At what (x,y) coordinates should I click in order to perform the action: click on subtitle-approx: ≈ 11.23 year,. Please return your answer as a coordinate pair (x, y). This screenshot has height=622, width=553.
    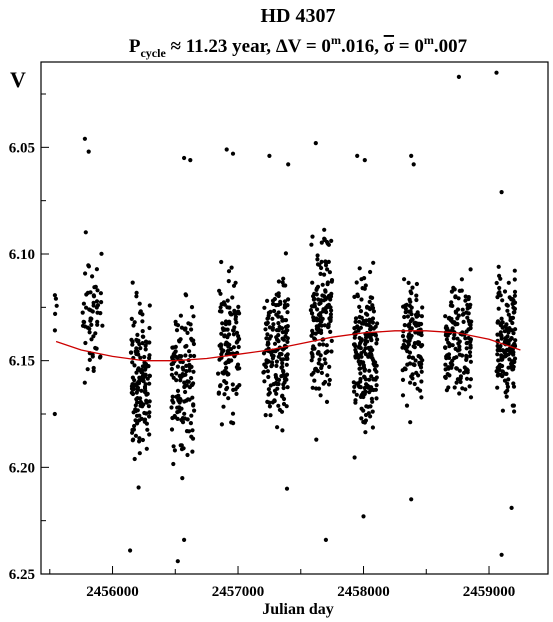
    Looking at the image, I should click on (221, 46).